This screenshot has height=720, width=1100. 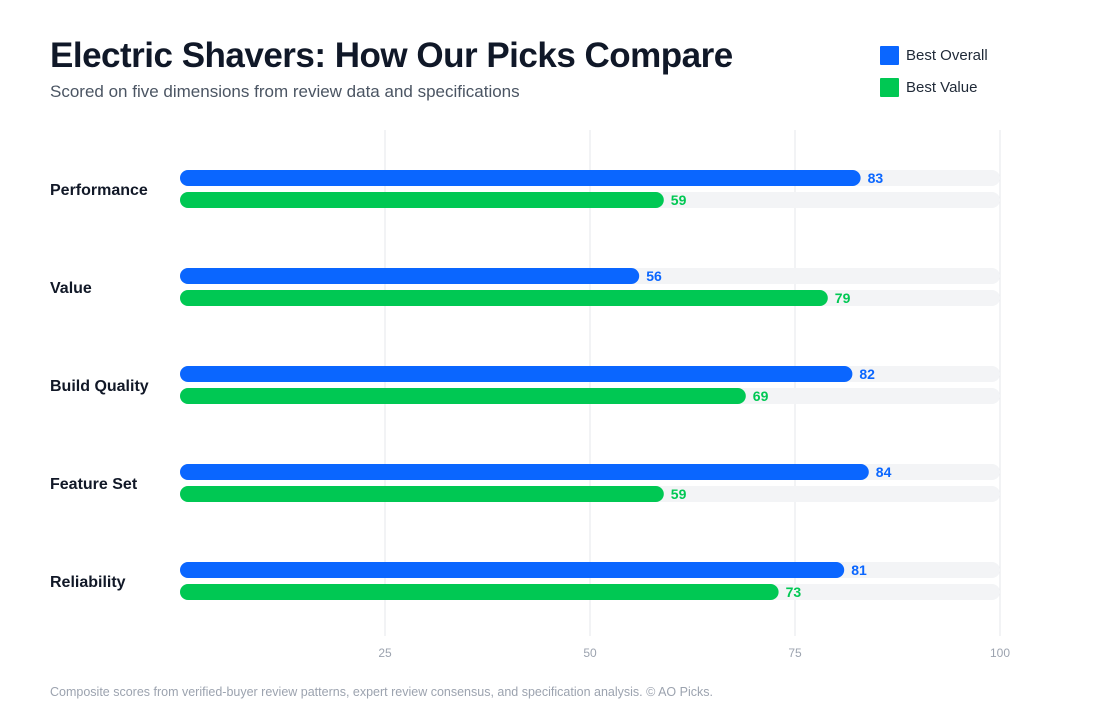 I want to click on tick-label-50: 50, so click(x=590, y=653).